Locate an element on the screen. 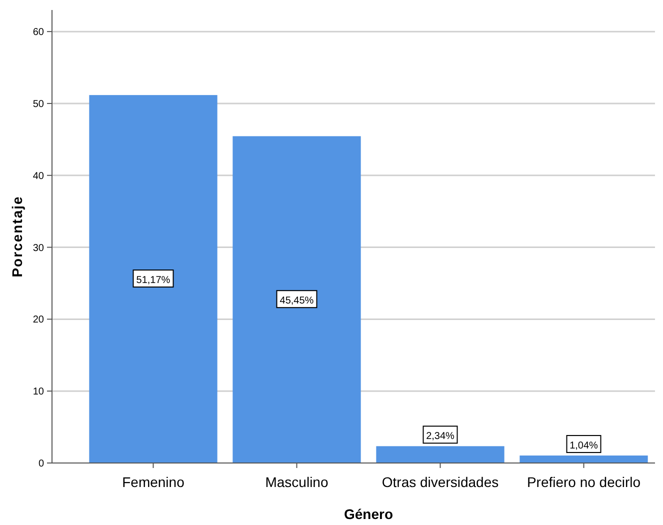  y-tick-label: 0 is located at coordinates (41, 464).